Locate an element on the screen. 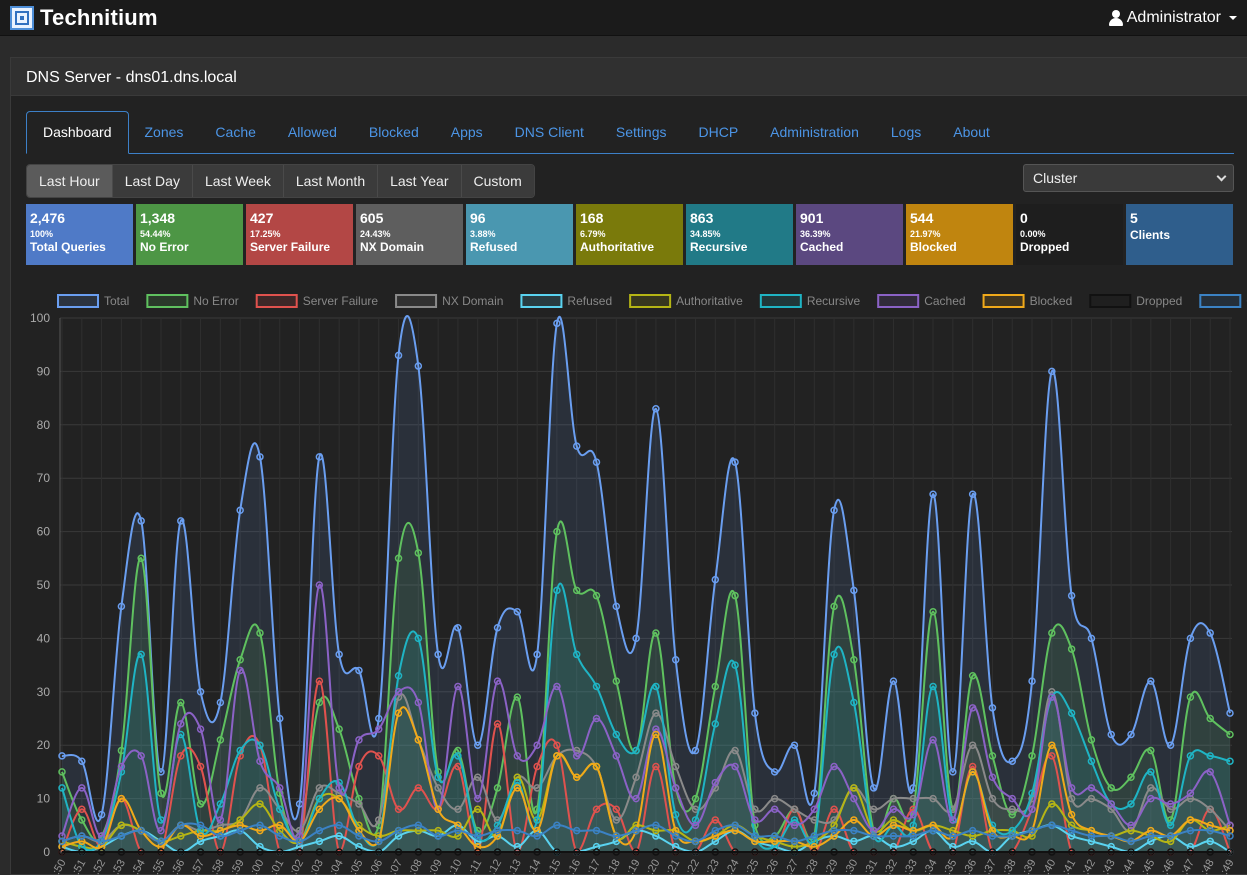 The image size is (1247, 875). tab-about: About is located at coordinates (971, 132).